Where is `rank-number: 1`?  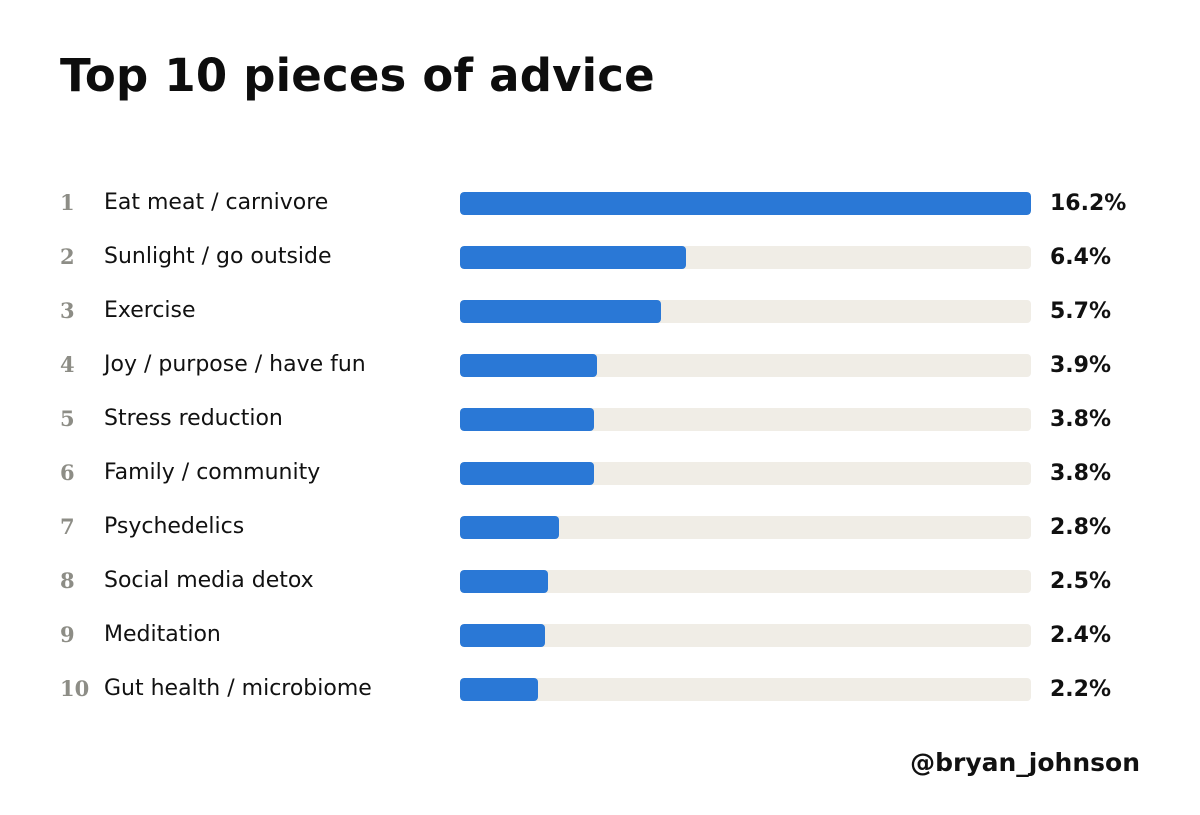 rank-number: 1 is located at coordinates (67, 202).